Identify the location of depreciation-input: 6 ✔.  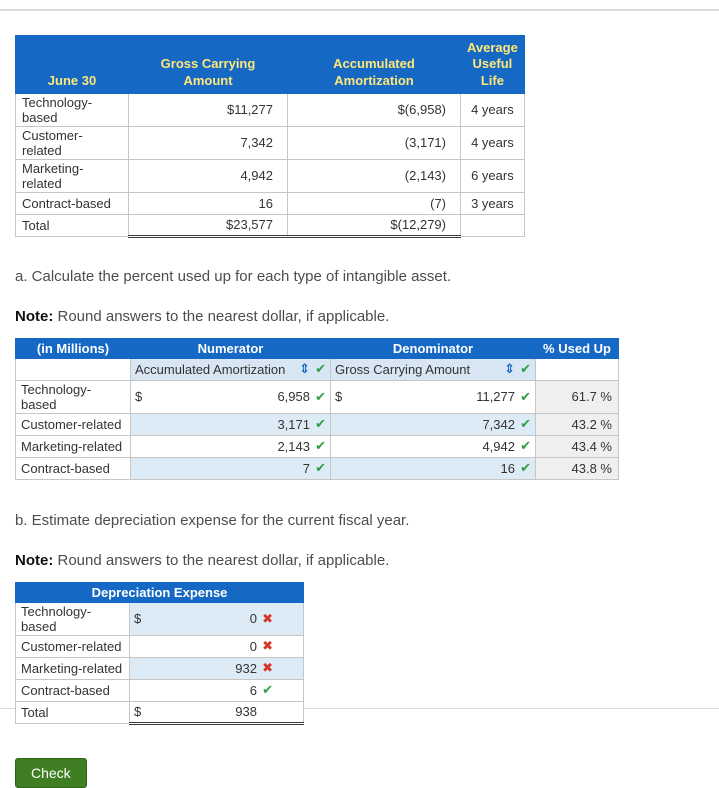
(216, 690).